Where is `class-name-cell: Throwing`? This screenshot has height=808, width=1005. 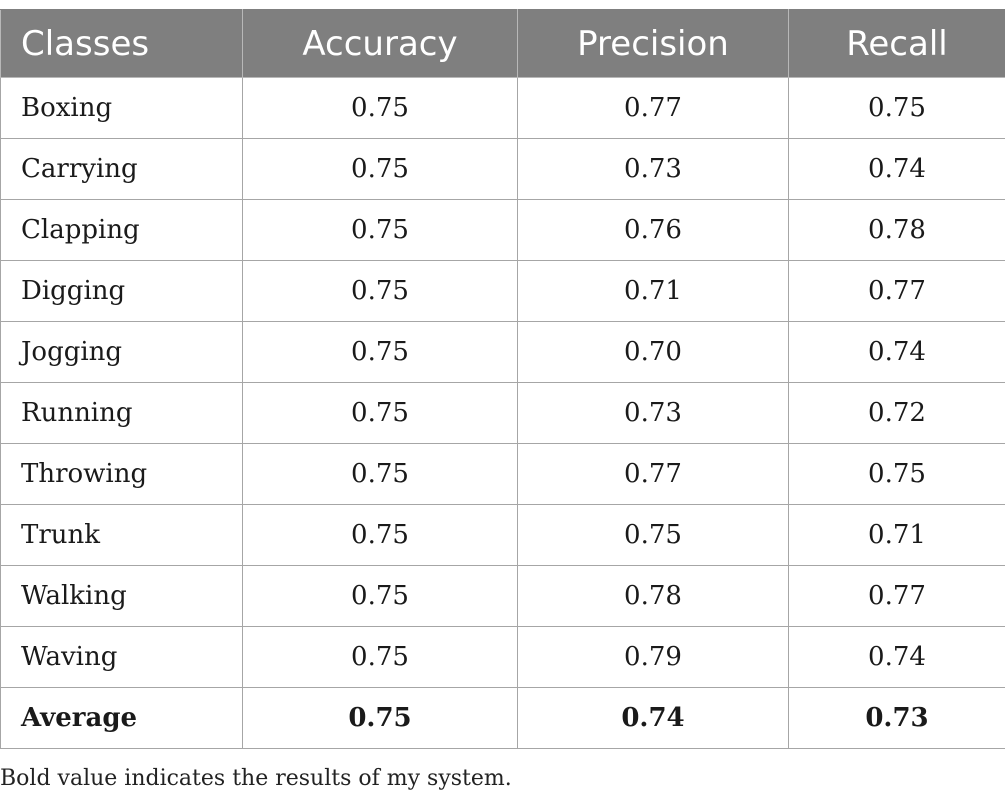
class-name-cell: Throwing is located at coordinates (121, 474).